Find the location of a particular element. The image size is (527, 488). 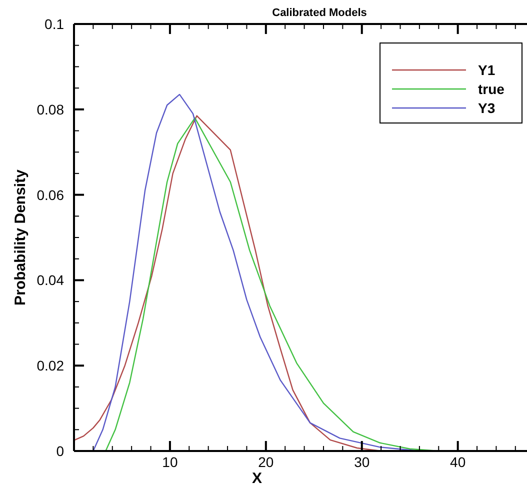

y-tick-label: 0.06 is located at coordinates (50, 194).